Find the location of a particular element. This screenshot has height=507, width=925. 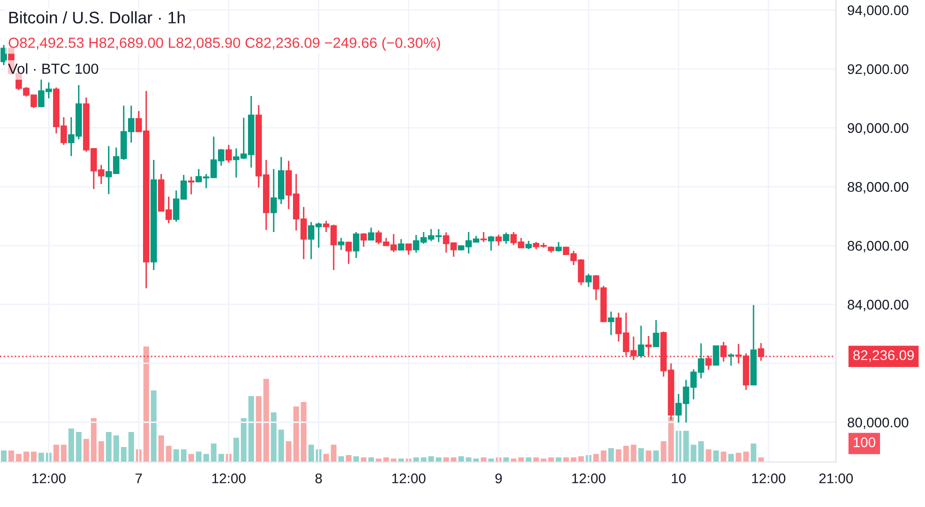

text: O82,492.53 H82,689.00 L82,085.90 C82,236.09 −249.66 (−0.30%) is located at coordinates (224, 44).